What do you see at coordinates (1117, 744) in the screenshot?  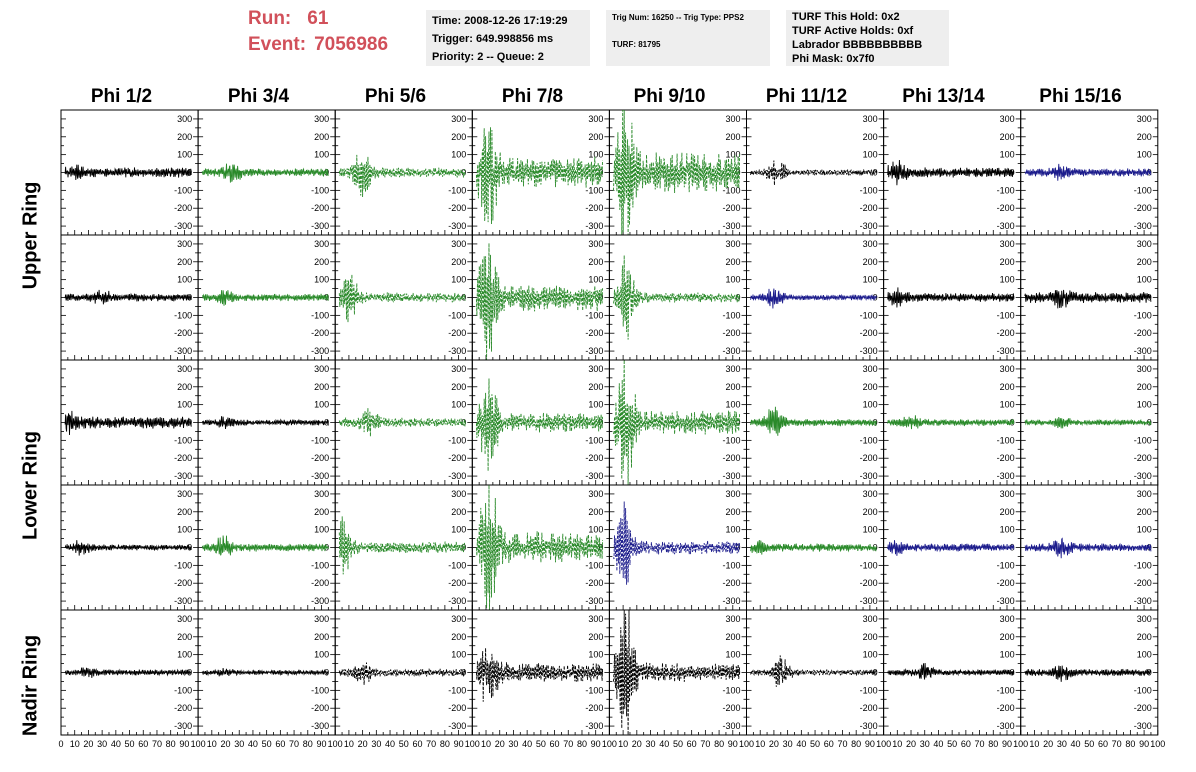 I see `x-tick-label: 70` at bounding box center [1117, 744].